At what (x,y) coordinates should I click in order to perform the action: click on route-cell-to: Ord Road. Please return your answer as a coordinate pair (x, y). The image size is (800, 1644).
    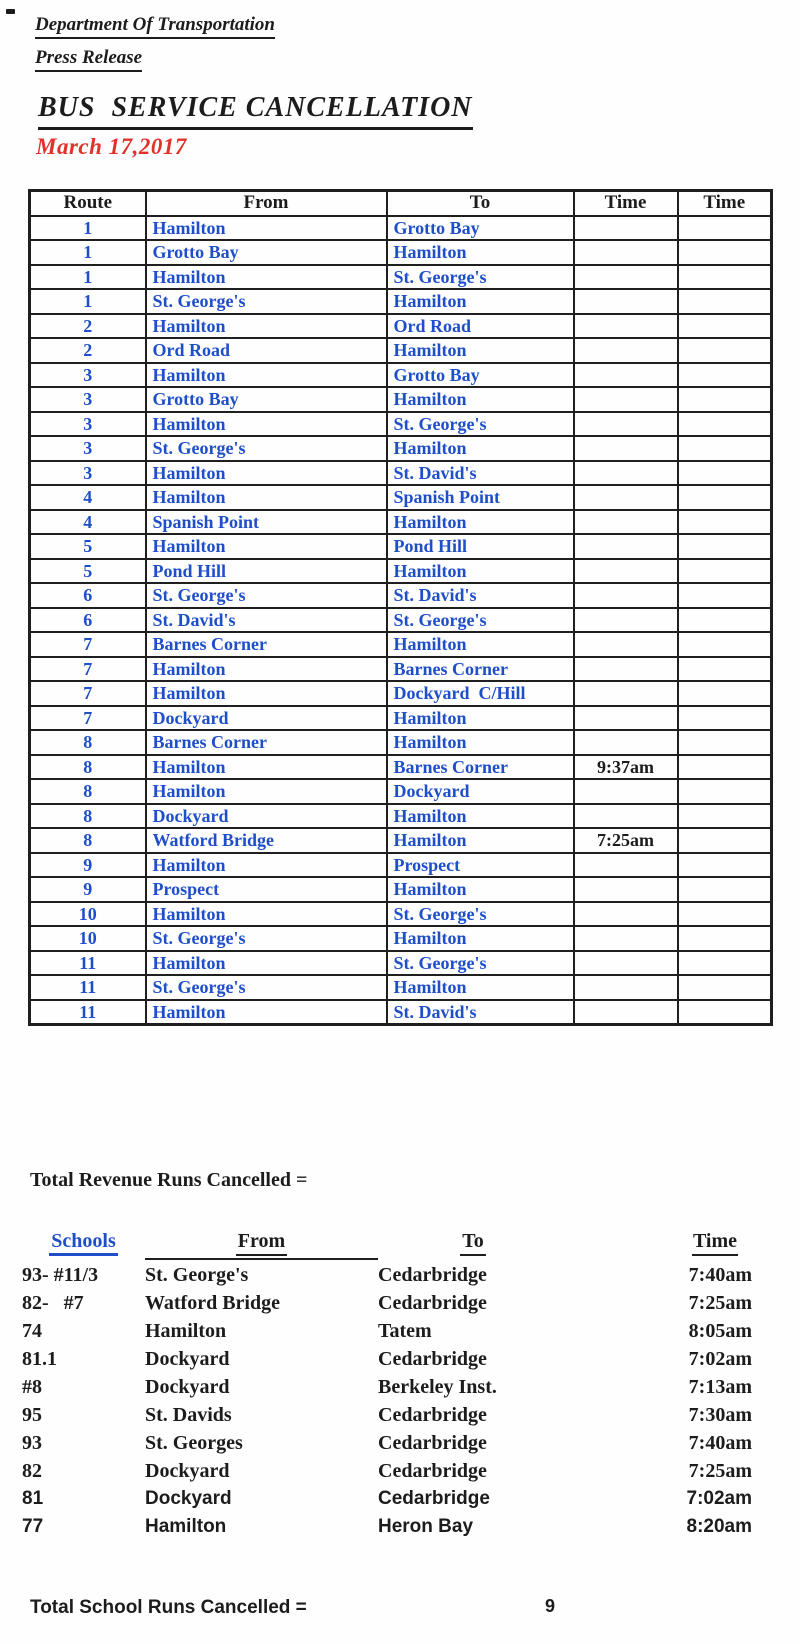
    Looking at the image, I should click on (480, 325).